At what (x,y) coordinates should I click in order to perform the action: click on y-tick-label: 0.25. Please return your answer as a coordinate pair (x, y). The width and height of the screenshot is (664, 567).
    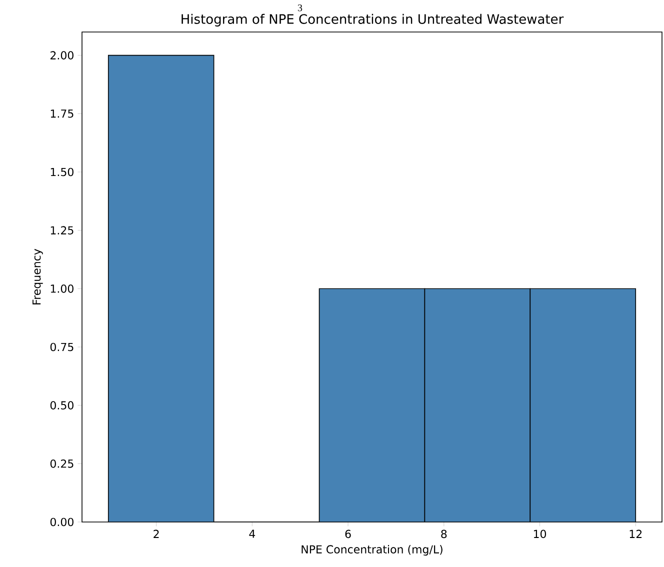
    Looking at the image, I should click on (62, 464).